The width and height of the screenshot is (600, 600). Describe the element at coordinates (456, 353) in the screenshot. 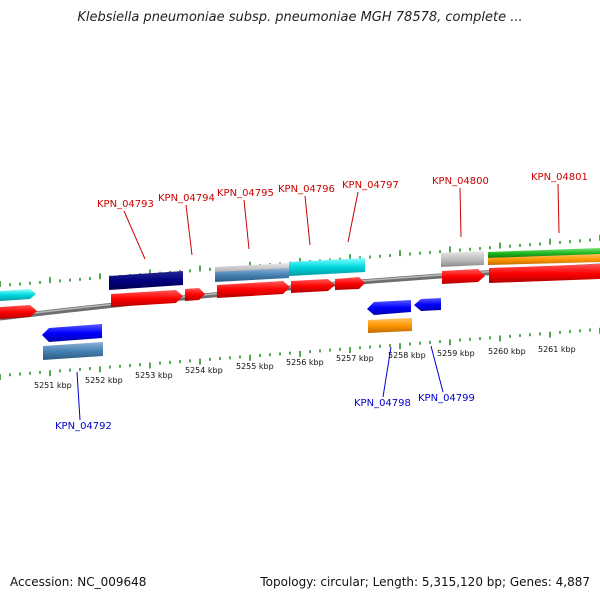

I see `scale-label: 5259 kbp` at that location.